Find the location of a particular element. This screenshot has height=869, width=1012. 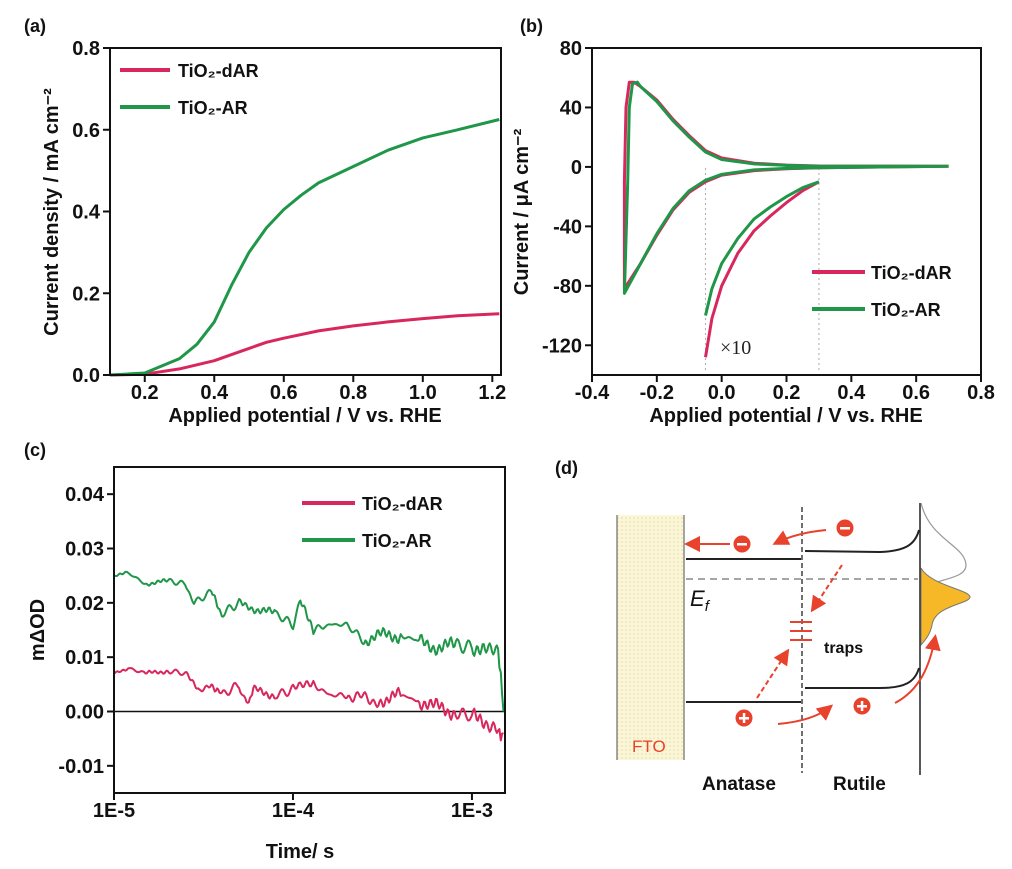

x-tick-label: 1E-5 is located at coordinates (114, 811).